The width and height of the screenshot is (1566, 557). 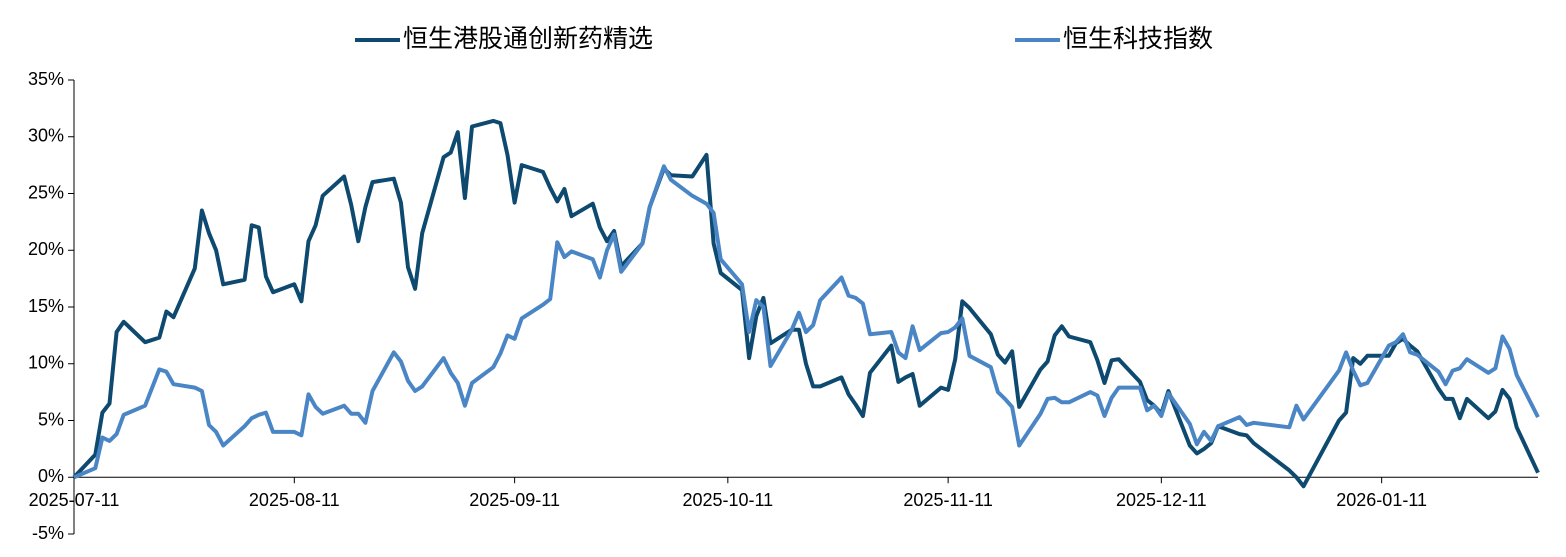 I want to click on x-tick-label: 2026-01-11, so click(x=1381, y=500).